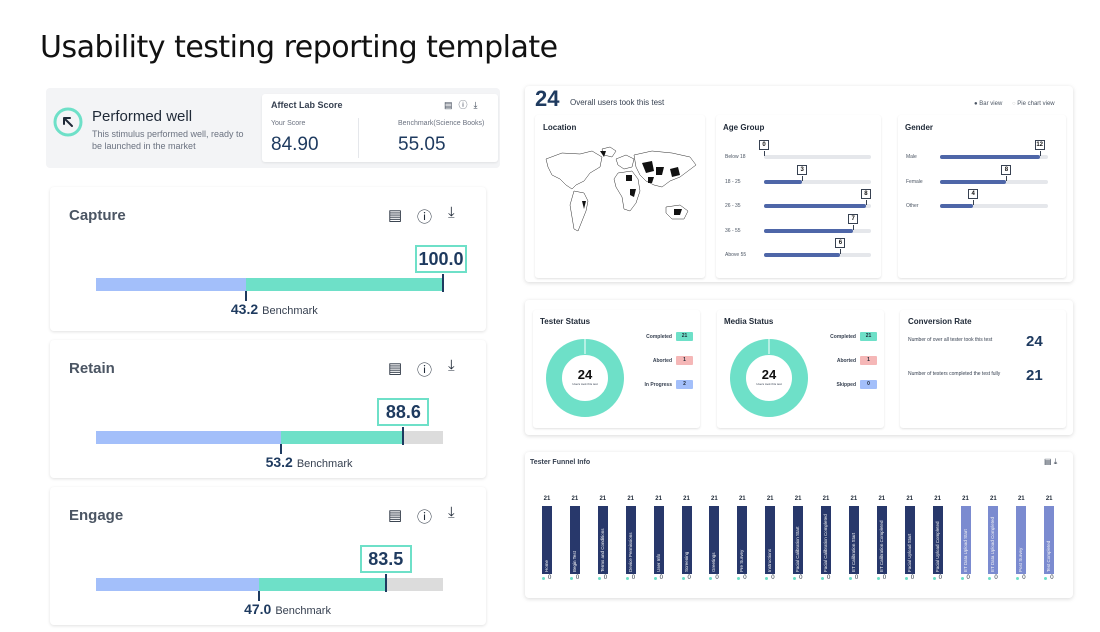 This screenshot has width=1100, height=632. Describe the element at coordinates (988, 104) in the screenshot. I see `bar-view-option: ● Bar view` at that location.